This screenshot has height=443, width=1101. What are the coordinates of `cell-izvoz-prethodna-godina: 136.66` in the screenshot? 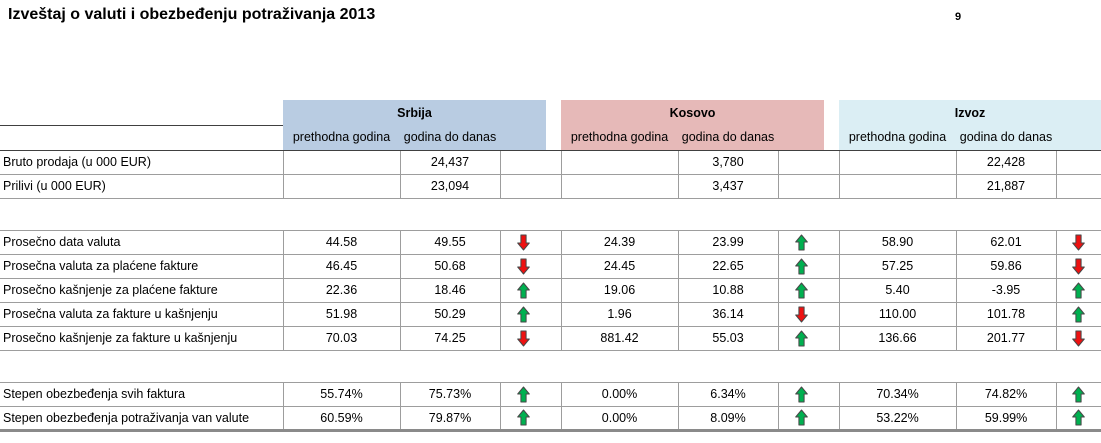 It's located at (897, 338).